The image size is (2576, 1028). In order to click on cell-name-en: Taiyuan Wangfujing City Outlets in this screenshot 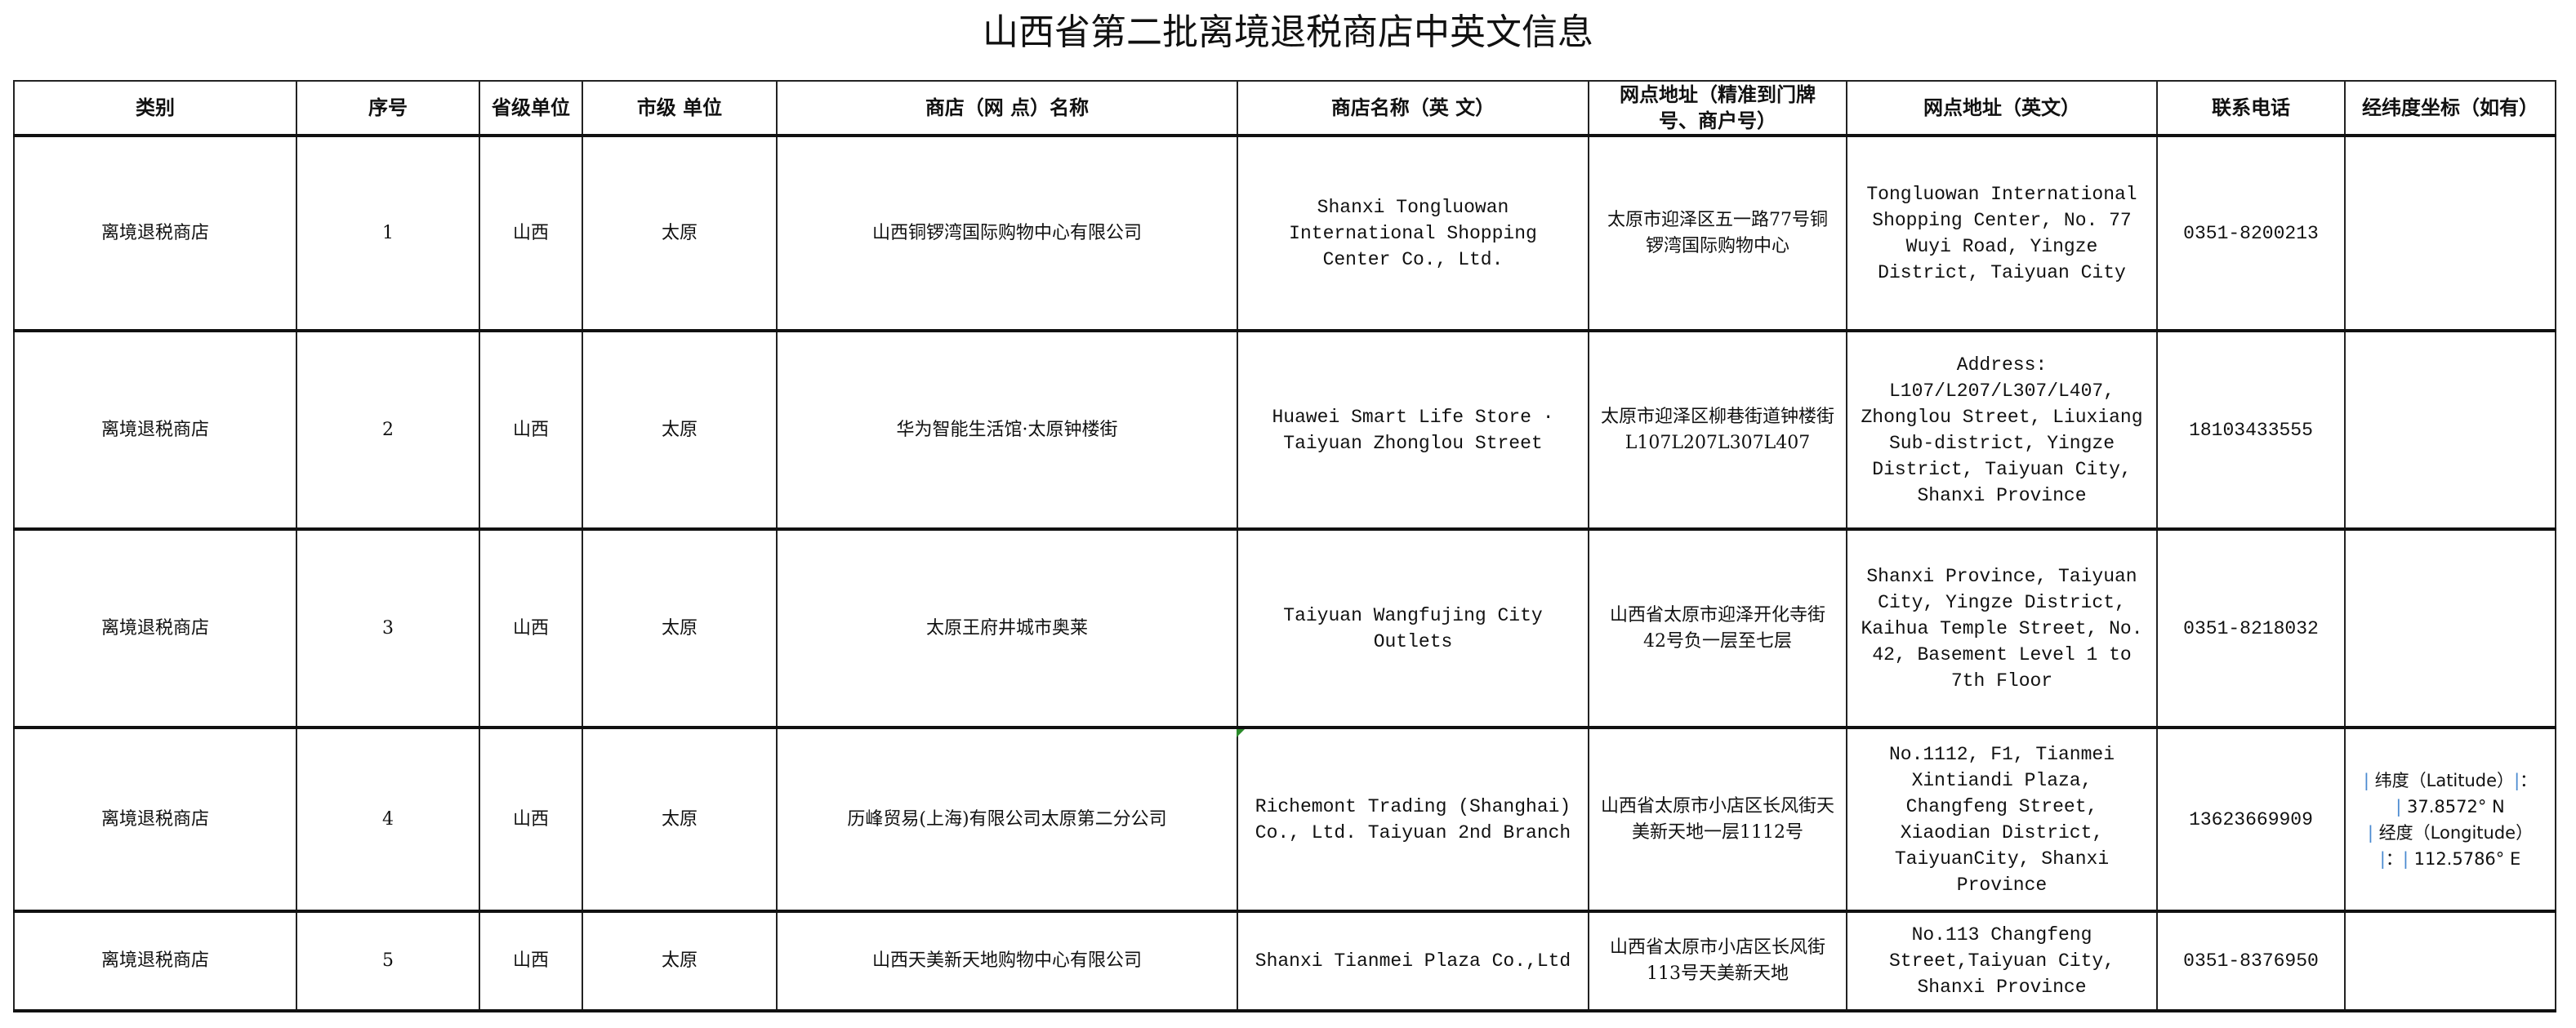, I will do `click(1413, 629)`.